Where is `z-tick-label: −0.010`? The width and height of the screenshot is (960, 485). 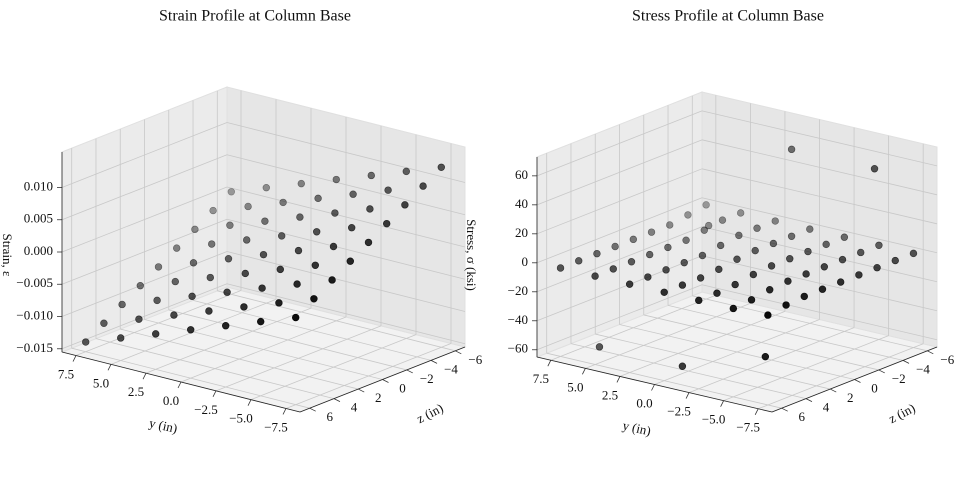 z-tick-label: −0.010 is located at coordinates (34, 315).